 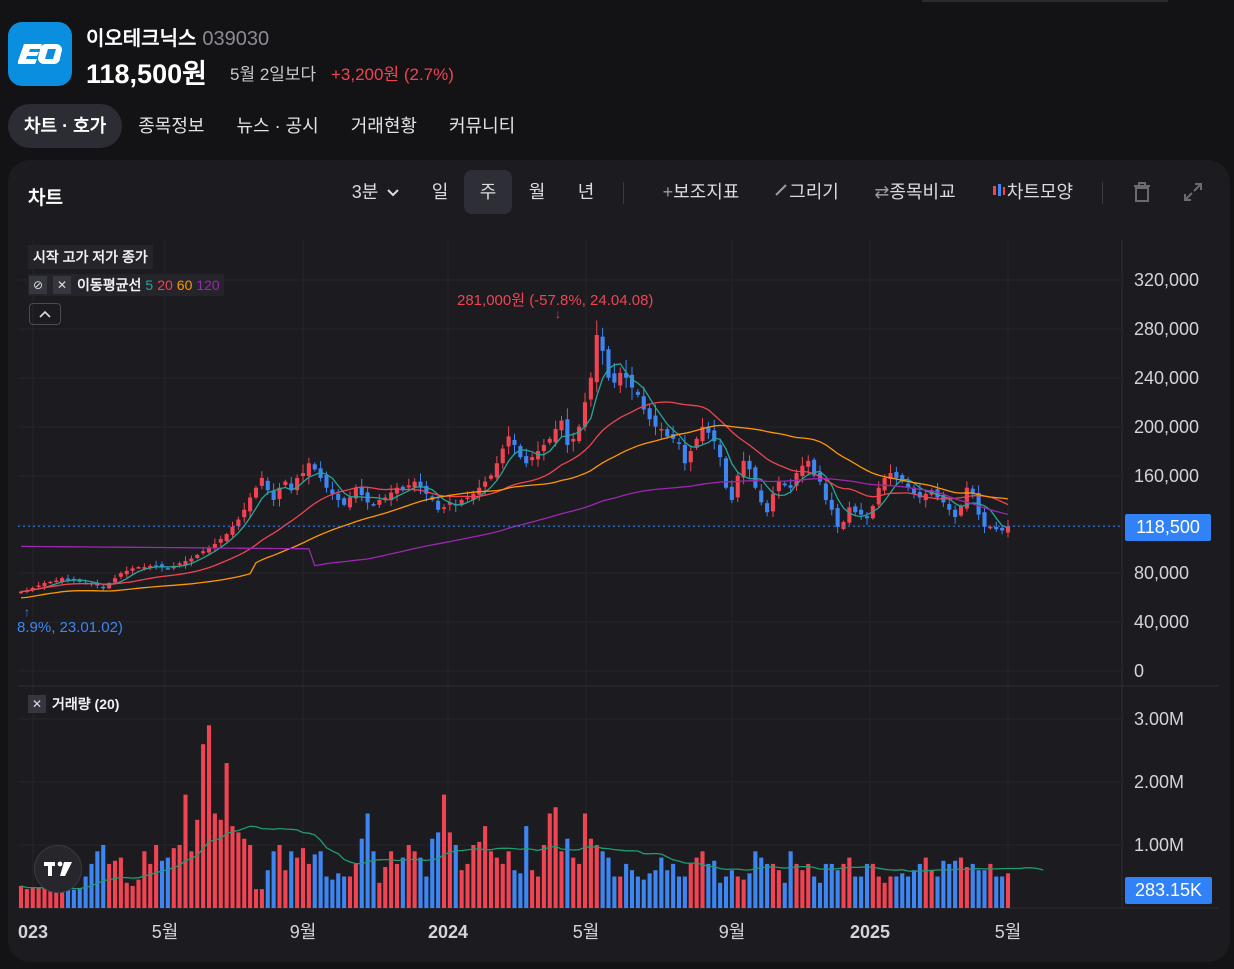 What do you see at coordinates (814, 192) in the screenshot?
I see `drawing-label: 그리기` at bounding box center [814, 192].